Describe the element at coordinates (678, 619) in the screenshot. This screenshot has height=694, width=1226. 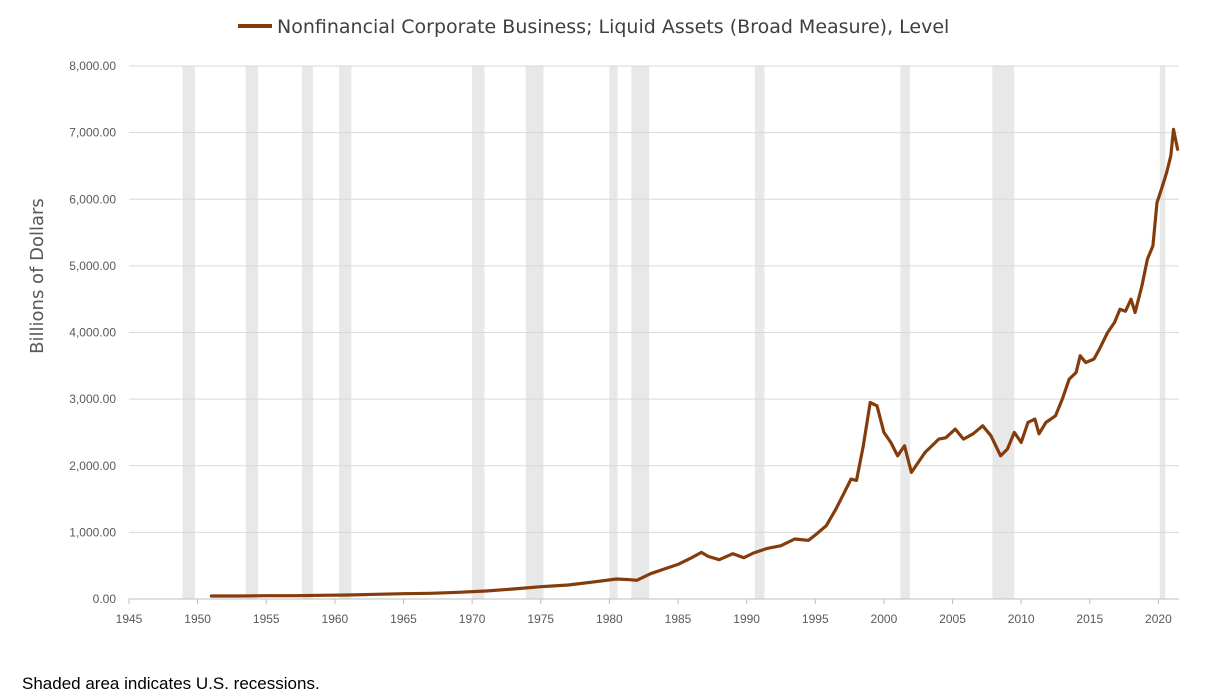
I see `x-tick-label: 1985` at that location.